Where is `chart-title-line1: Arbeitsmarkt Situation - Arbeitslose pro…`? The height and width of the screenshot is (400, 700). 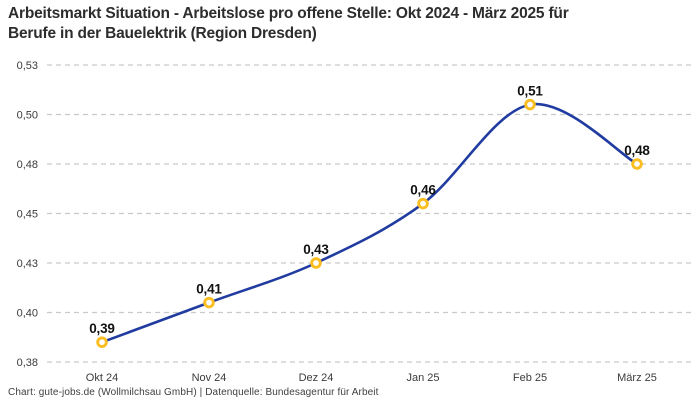
chart-title-line1: Arbeitsmarkt Situation - Arbeitslose pro… is located at coordinates (288, 13).